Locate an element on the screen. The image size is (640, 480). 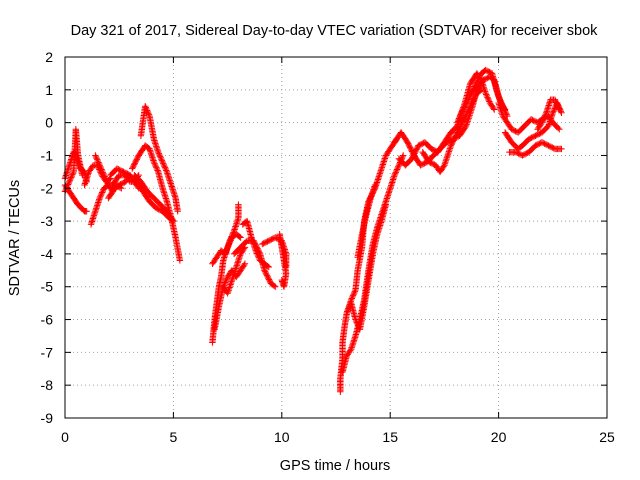
y-tick-label: 1 is located at coordinates (49, 90).